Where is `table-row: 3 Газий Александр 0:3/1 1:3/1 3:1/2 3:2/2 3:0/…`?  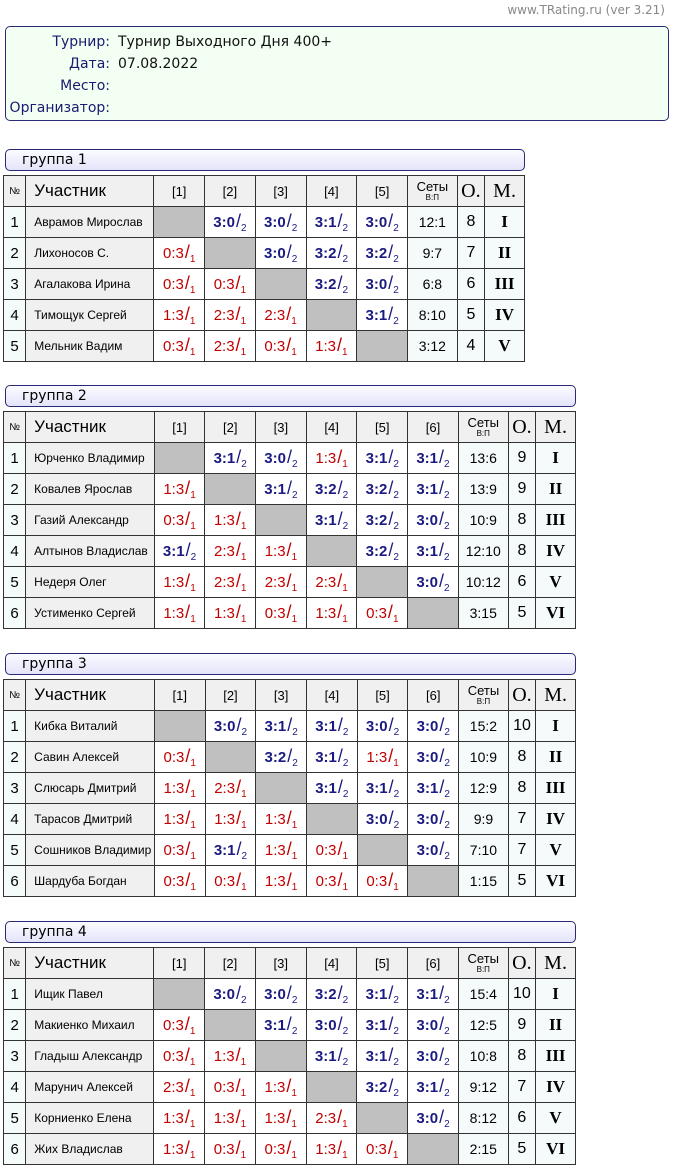
table-row: 3 Газий Александр 0:3/1 1:3/1 3:1/2 3:2/2 3:0/… is located at coordinates (289, 520).